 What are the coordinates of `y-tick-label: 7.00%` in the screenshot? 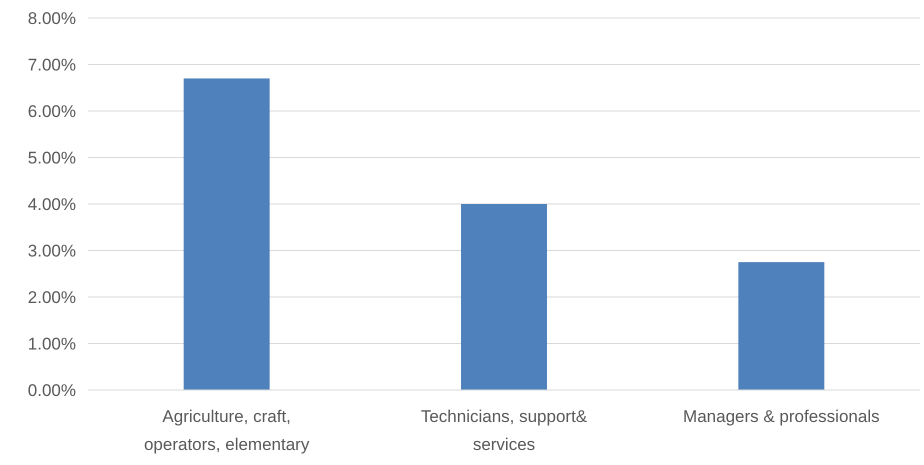 It's located at (52, 64).